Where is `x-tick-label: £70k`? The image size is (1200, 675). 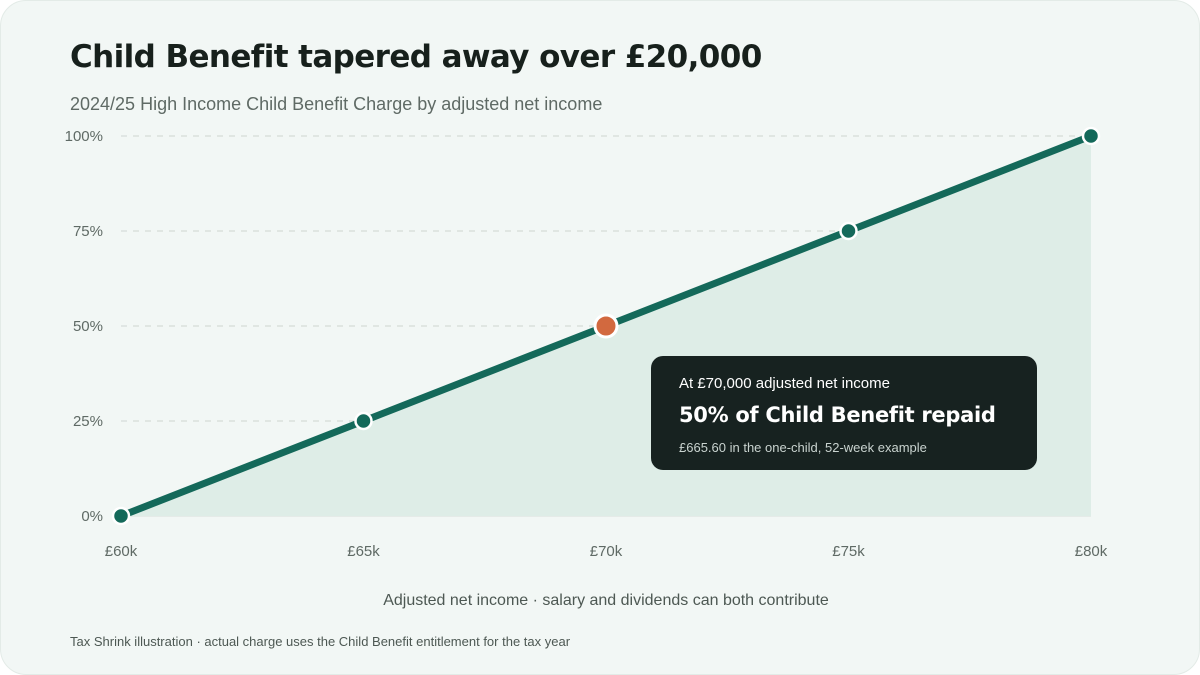
x-tick-label: £70k is located at coordinates (606, 551).